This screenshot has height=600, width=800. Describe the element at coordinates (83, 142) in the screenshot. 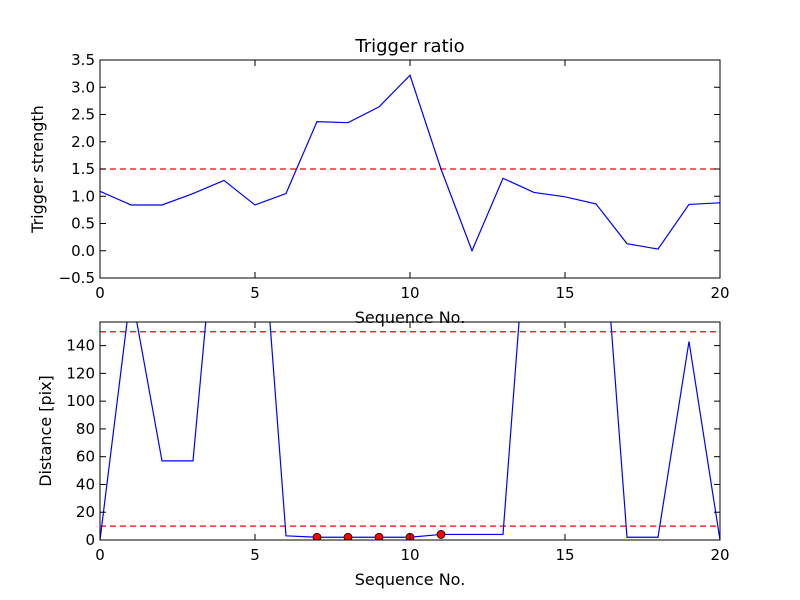

I see `top-ytick-label: 2.0` at that location.